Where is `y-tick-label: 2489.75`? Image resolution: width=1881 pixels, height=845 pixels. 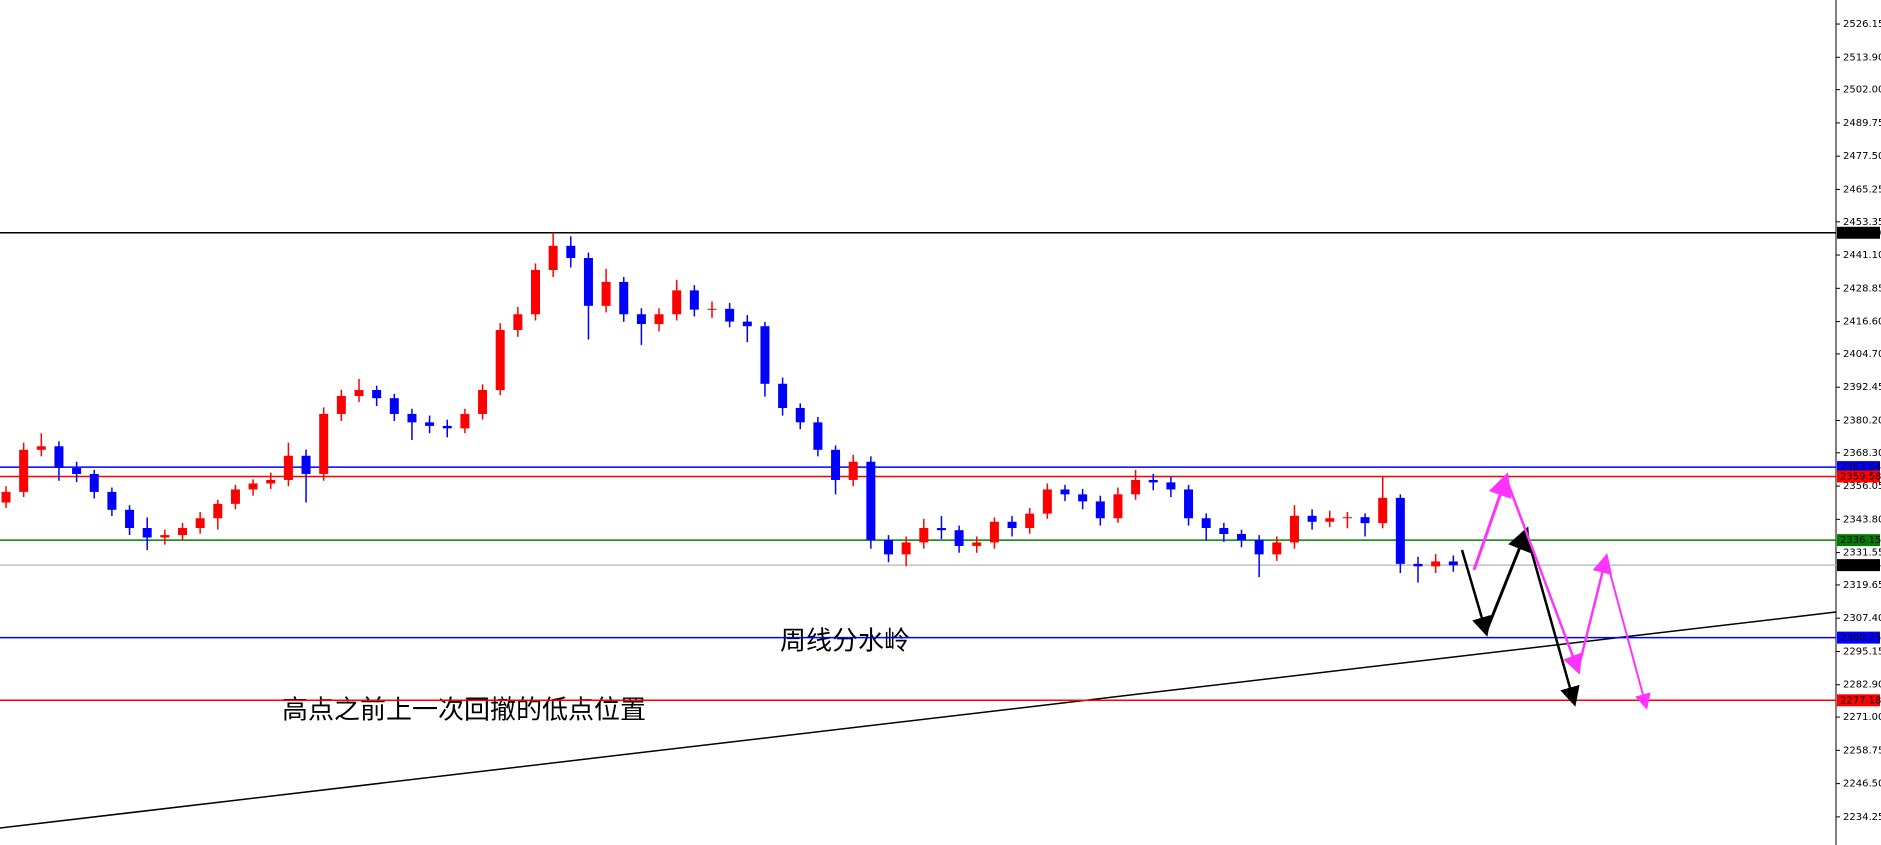
y-tick-label: 2489.75 is located at coordinates (1862, 123).